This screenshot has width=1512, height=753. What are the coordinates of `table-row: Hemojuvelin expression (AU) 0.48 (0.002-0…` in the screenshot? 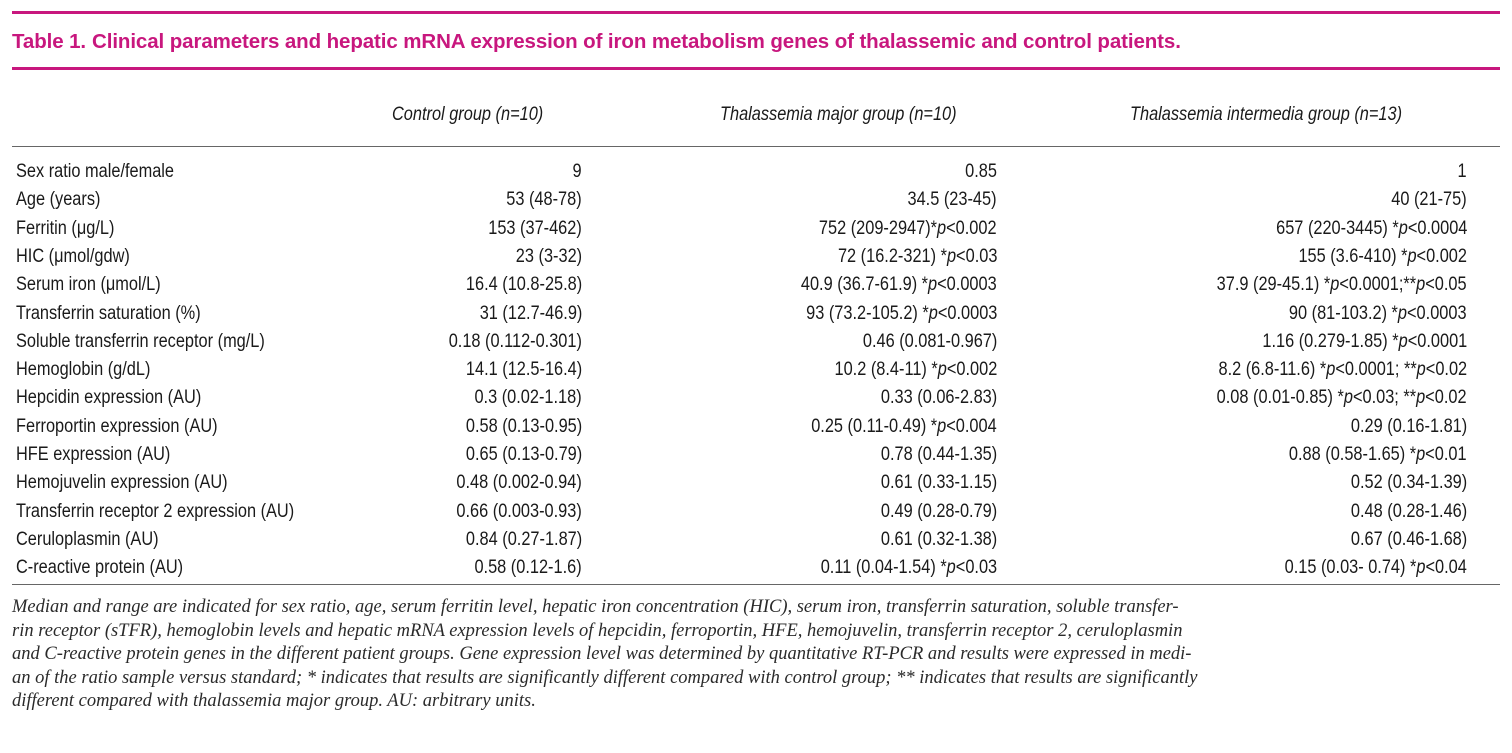 It's located at (756, 483).